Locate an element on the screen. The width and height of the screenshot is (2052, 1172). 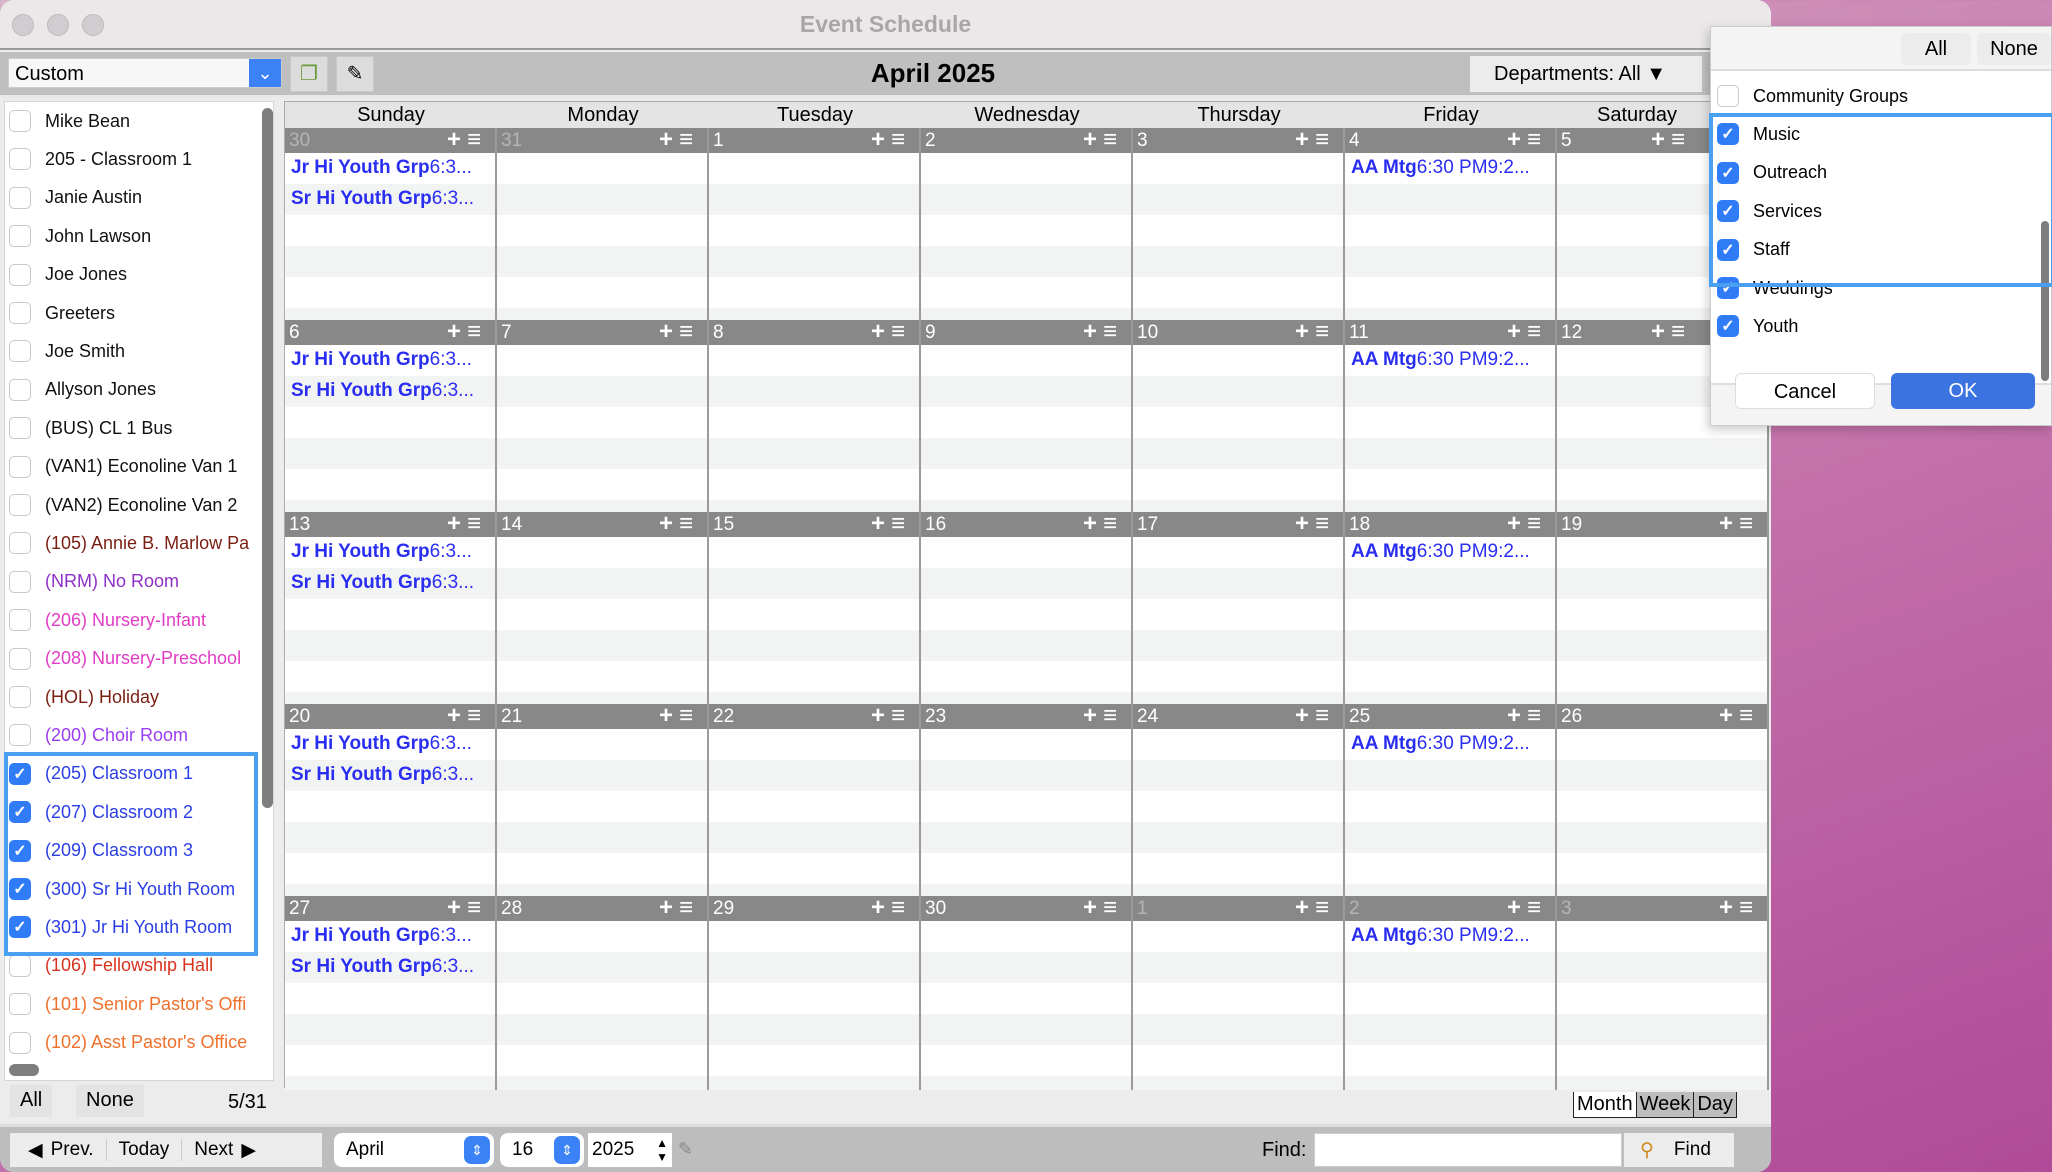
view-day-button: Day is located at coordinates (1714, 1104).